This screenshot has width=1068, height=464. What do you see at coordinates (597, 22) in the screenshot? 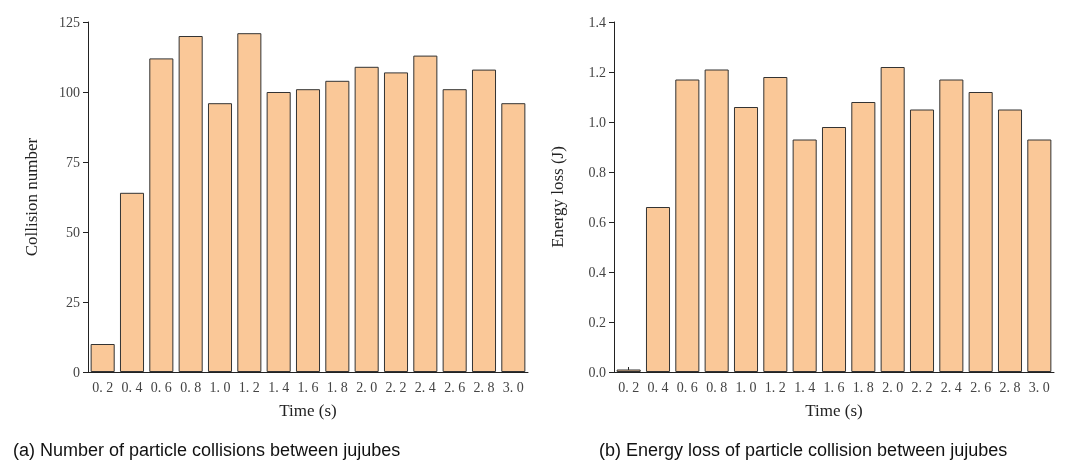
I see `y-tick-label: 1.4` at bounding box center [597, 22].